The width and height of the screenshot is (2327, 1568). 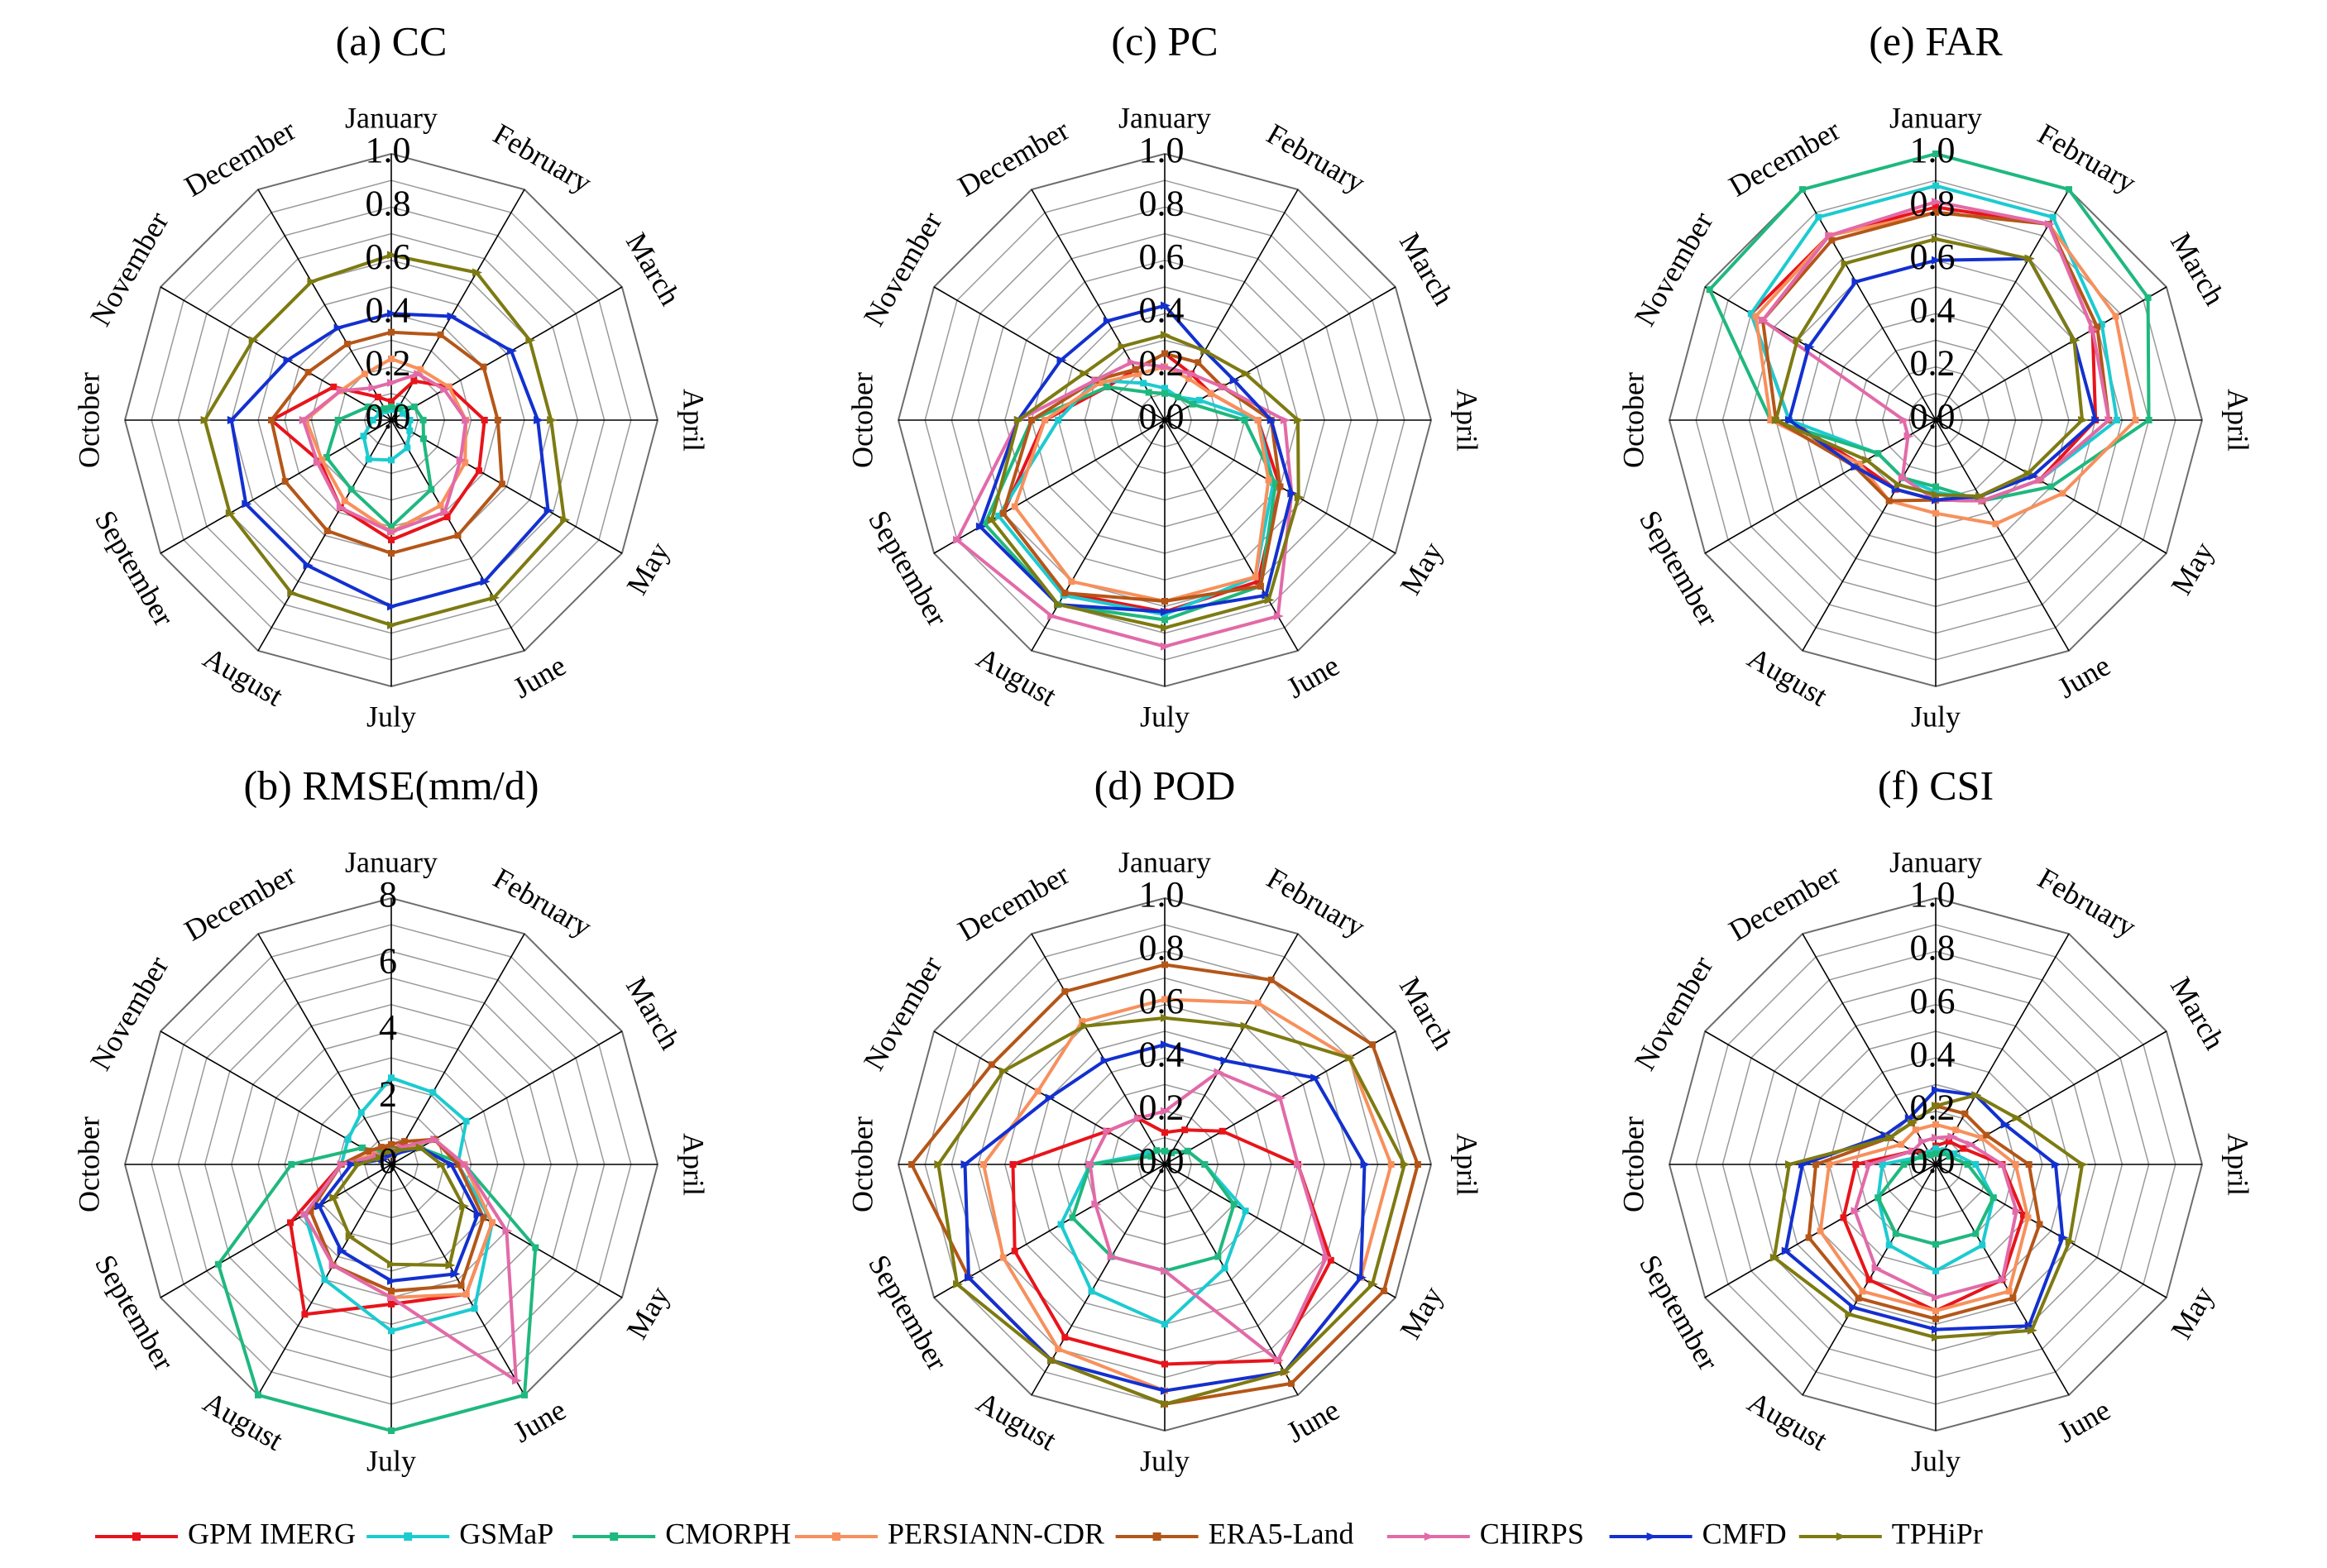 I want to click on legend-label: PERSIANN-CDR, so click(x=996, y=1533).